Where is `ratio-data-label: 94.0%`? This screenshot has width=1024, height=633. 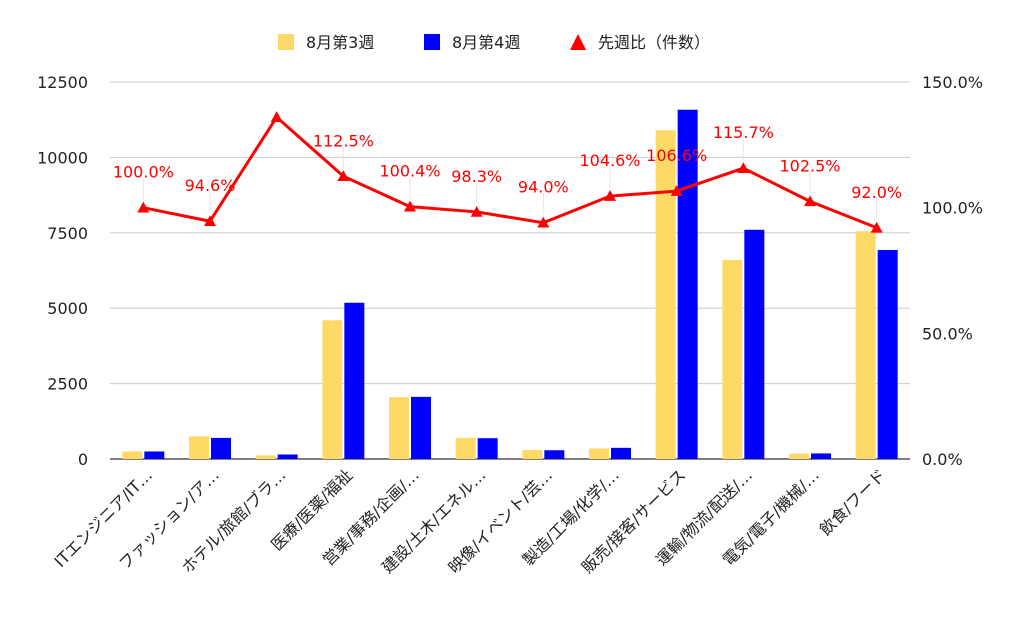 ratio-data-label: 94.0% is located at coordinates (543, 187).